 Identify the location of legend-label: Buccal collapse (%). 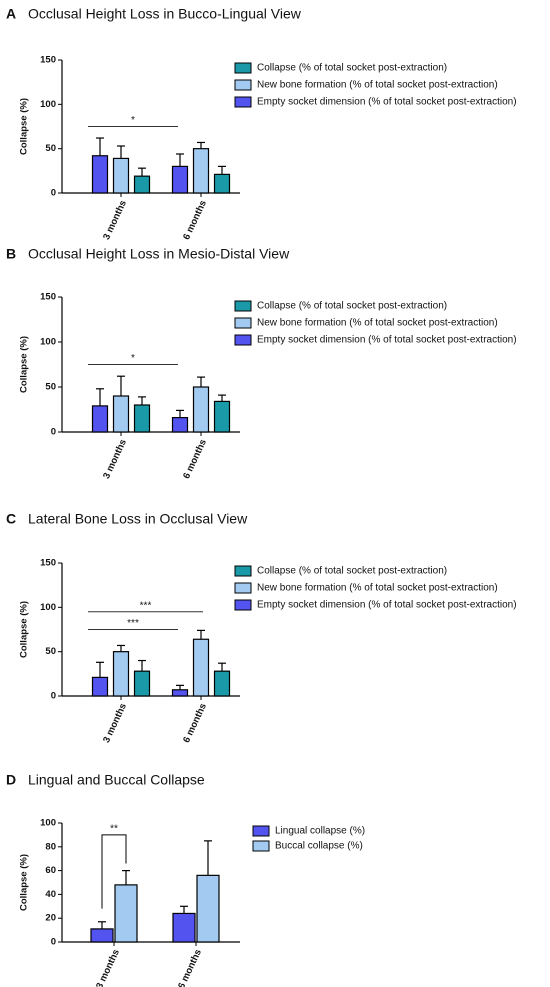
(319, 846).